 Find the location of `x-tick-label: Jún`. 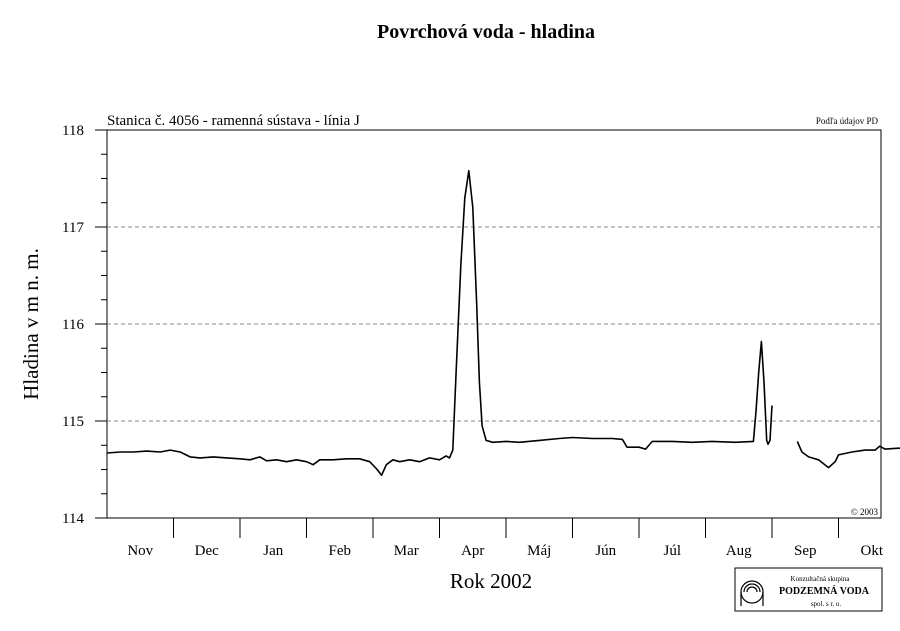

x-tick-label: Jún is located at coordinates (605, 551).